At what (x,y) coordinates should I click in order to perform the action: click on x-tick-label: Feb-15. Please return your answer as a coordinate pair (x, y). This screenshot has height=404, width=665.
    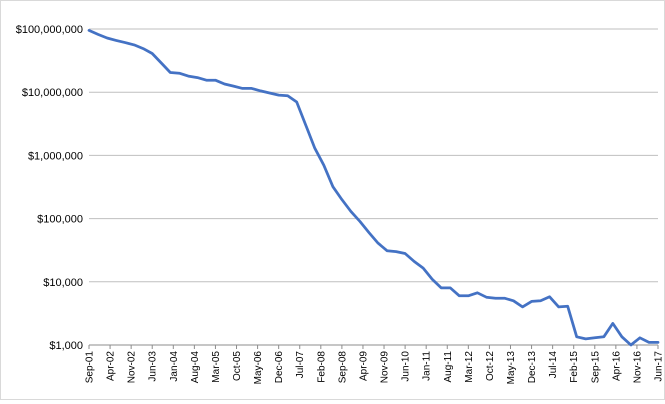
    Looking at the image, I should click on (574, 367).